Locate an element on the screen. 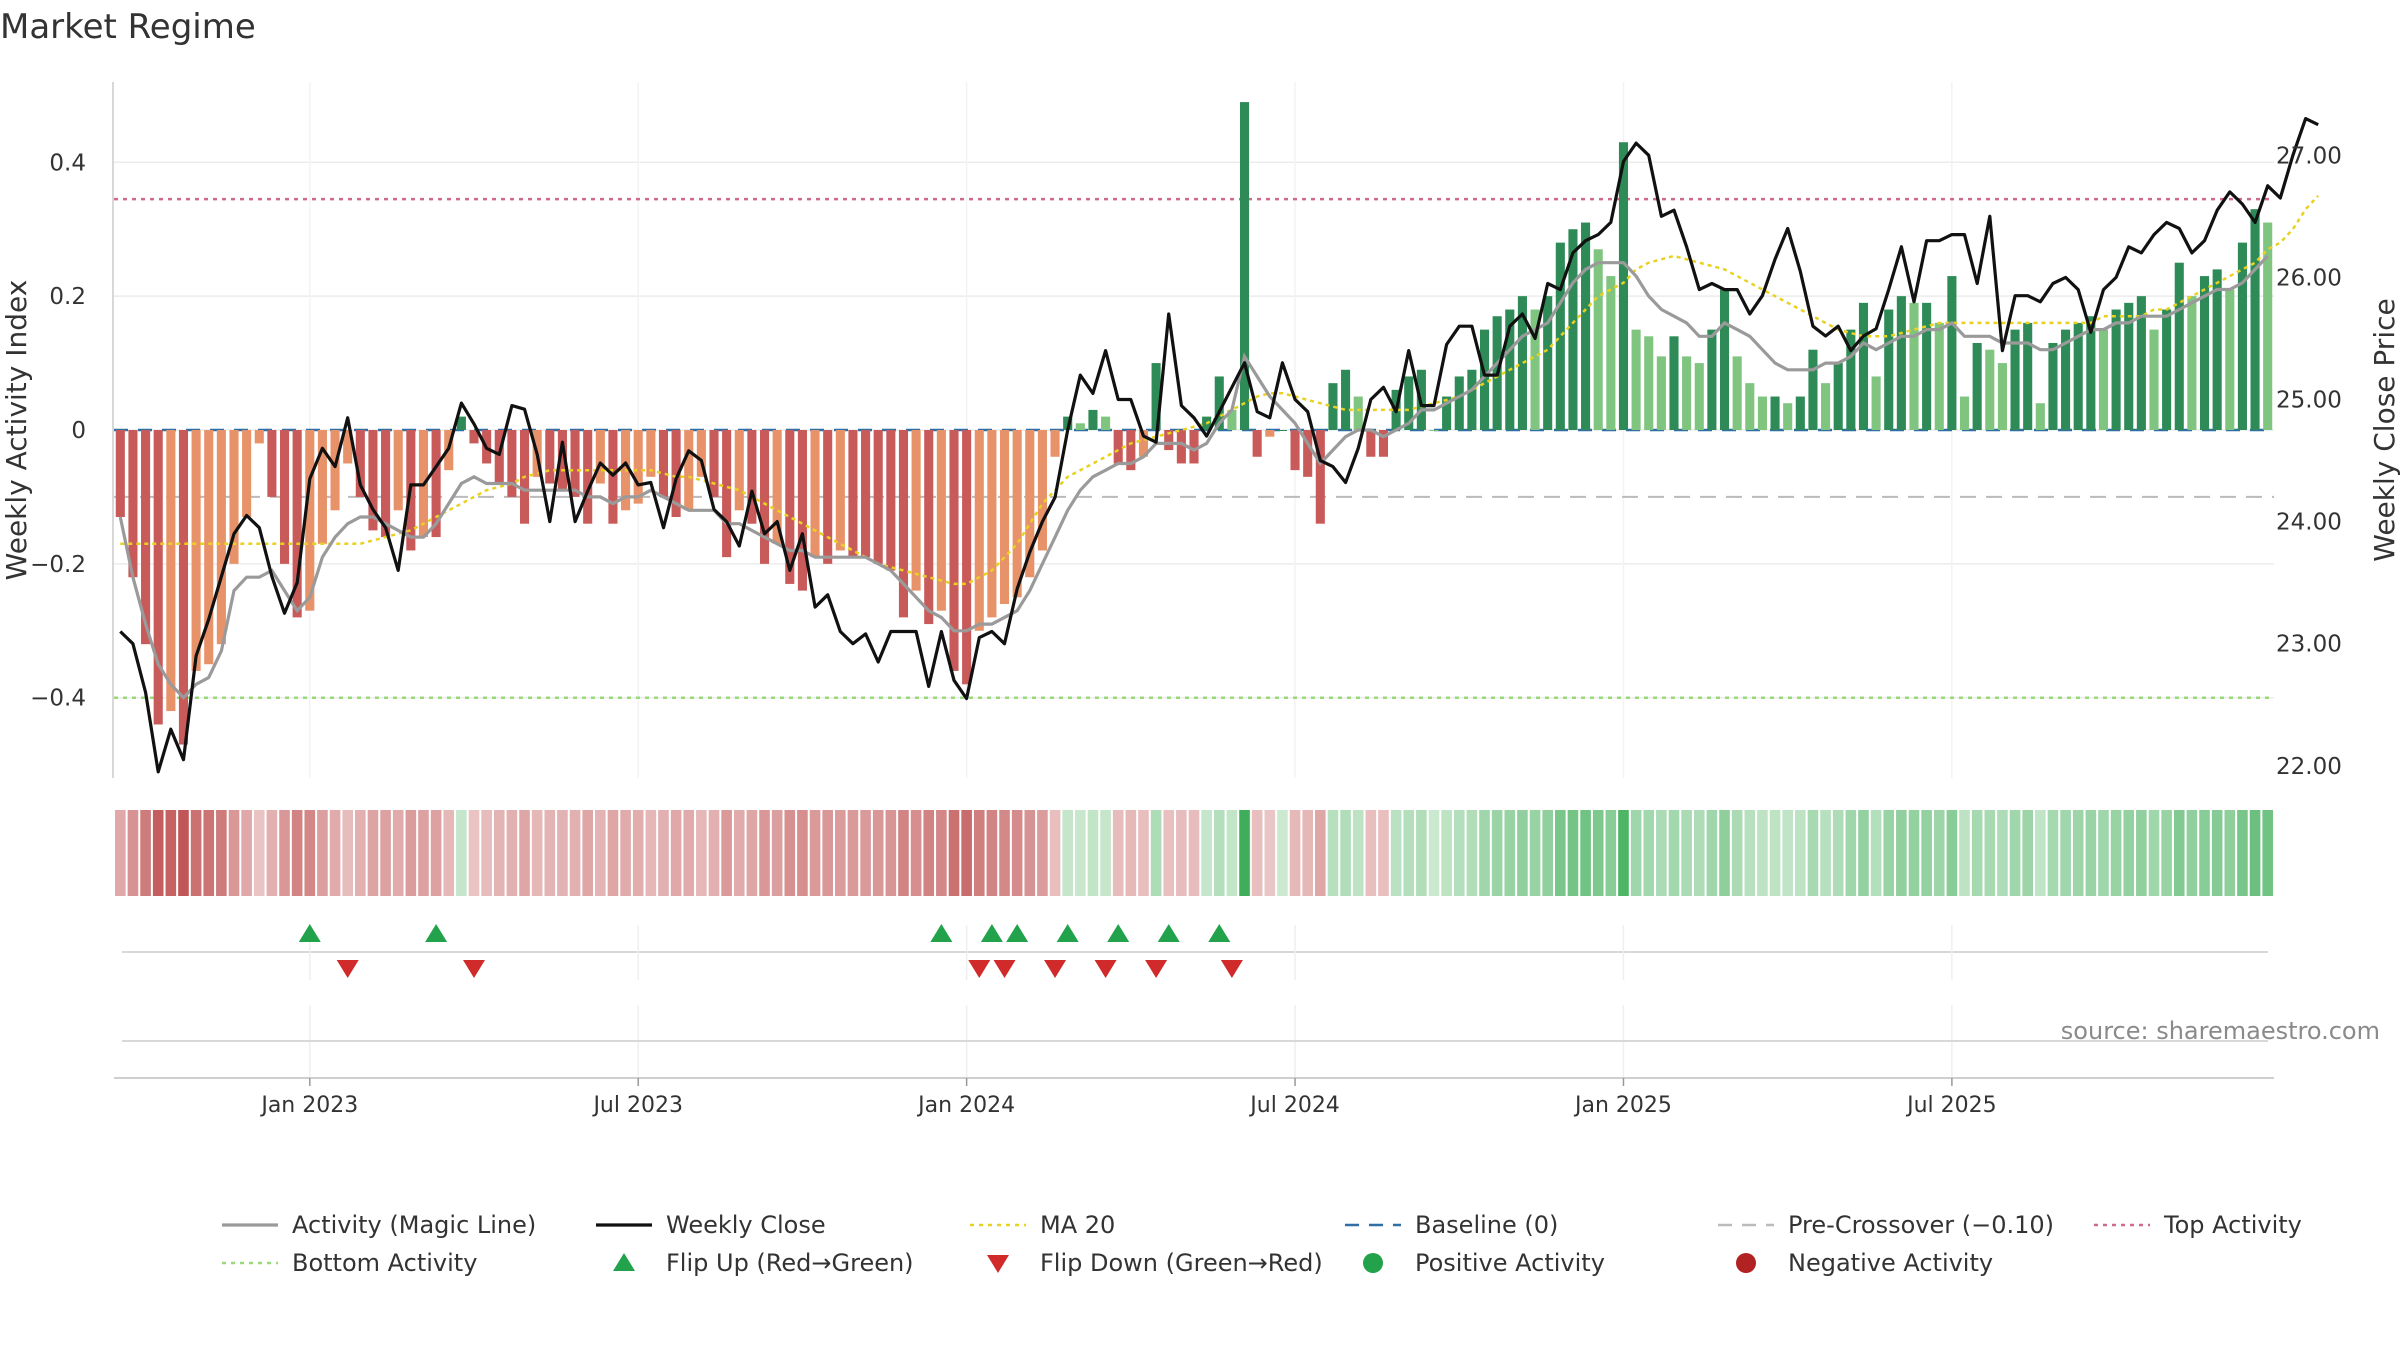 This screenshot has width=2400, height=1350. right-tick-label: 24.00 is located at coordinates (2309, 523).